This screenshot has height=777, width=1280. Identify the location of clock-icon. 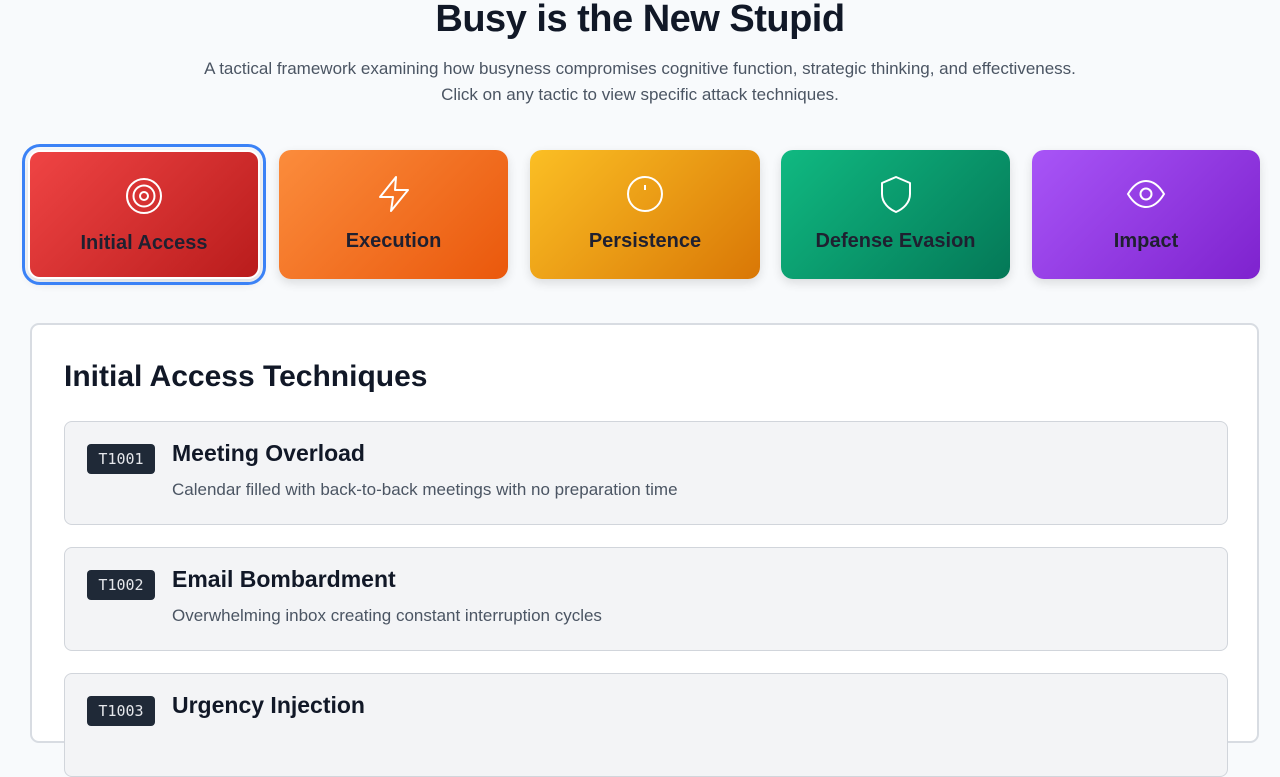
(645, 194).